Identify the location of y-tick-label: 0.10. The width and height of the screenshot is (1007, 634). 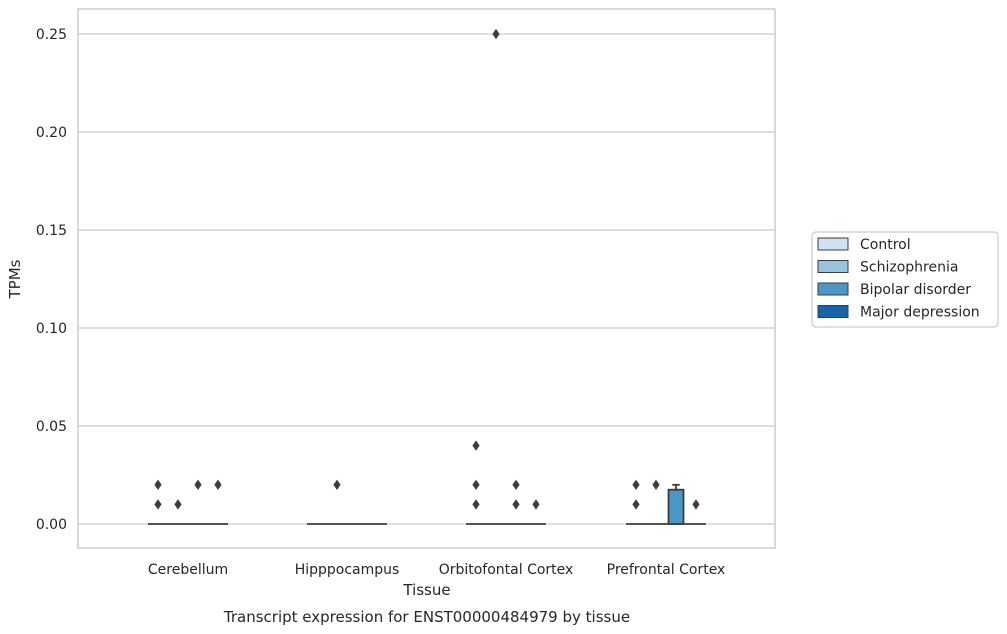
(51, 329).